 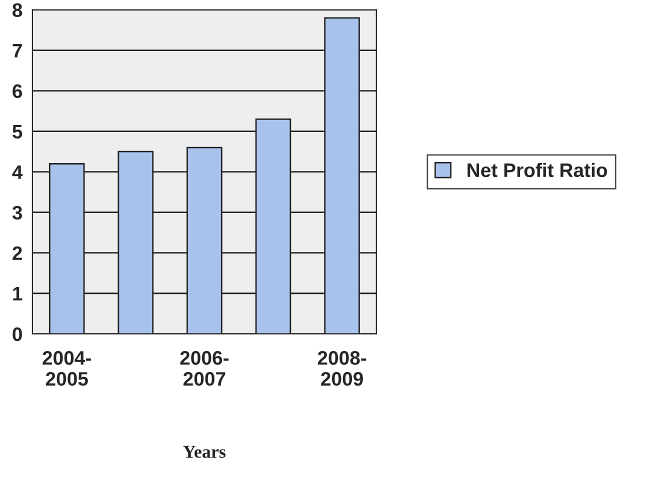 What do you see at coordinates (17, 10) in the screenshot?
I see `y-tick-label: 8` at bounding box center [17, 10].